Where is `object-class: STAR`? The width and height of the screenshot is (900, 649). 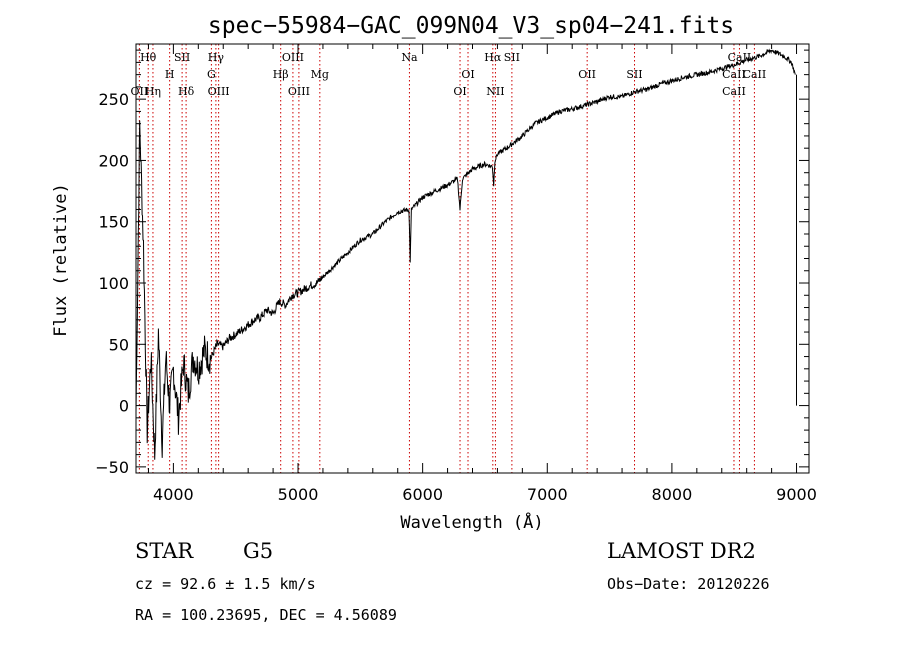
object-class: STAR is located at coordinates (164, 551).